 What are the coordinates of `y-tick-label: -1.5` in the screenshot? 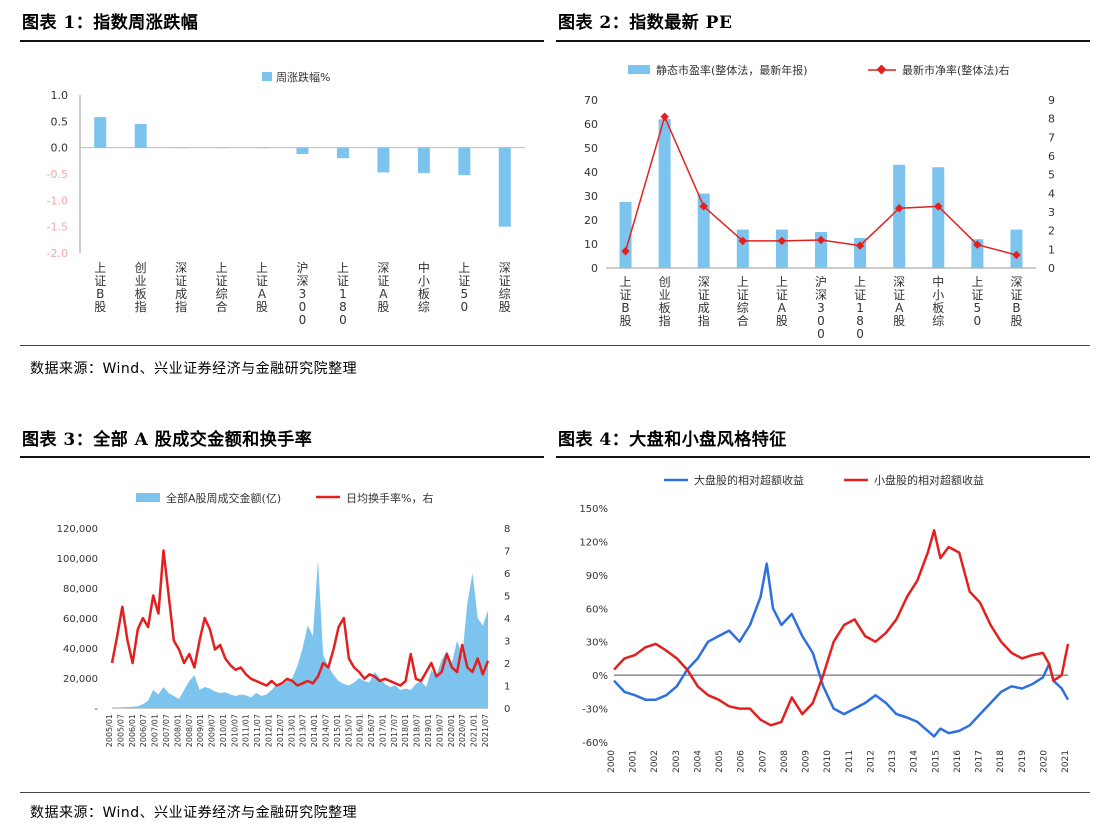 It's located at (57, 227).